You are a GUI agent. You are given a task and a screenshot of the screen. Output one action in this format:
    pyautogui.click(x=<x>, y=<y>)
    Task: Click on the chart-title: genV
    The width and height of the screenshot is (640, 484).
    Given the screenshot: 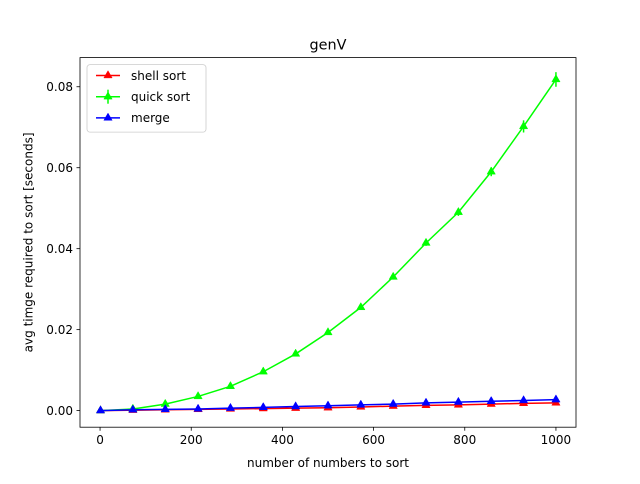 What is the action you would take?
    pyautogui.click(x=328, y=46)
    